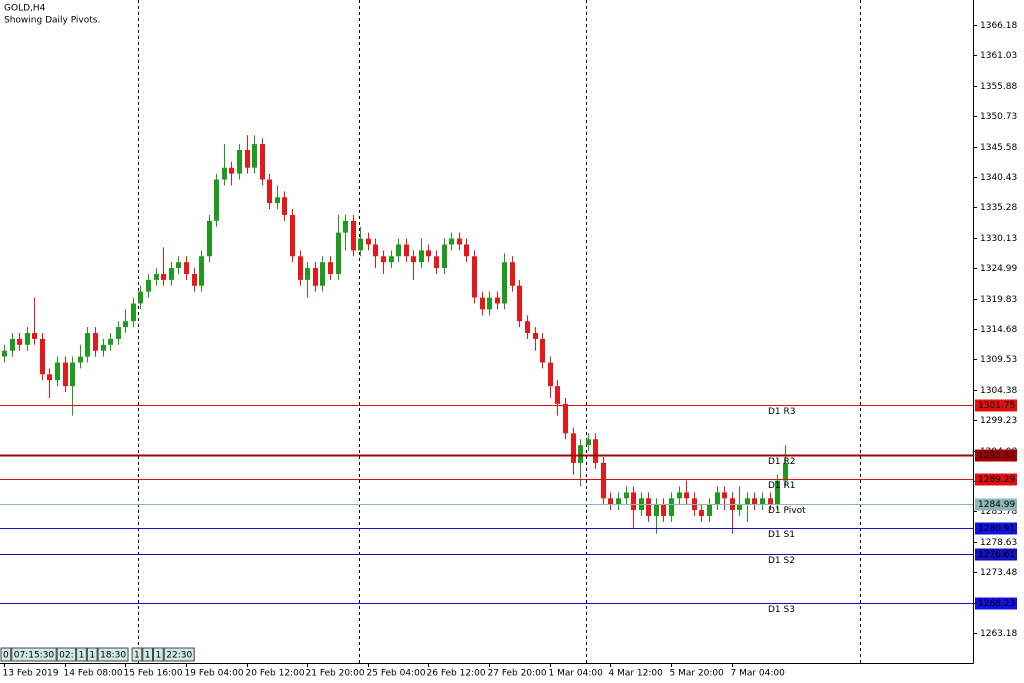  What do you see at coordinates (998, 573) in the screenshot?
I see `y-tick-label: 1273.48` at bounding box center [998, 573].